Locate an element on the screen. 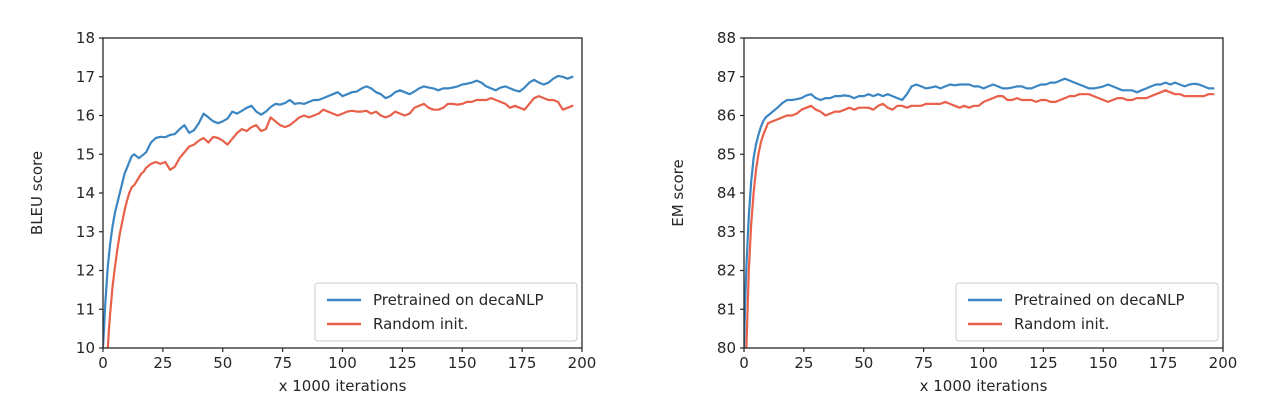  y-tick-label: 86 is located at coordinates (726, 116).